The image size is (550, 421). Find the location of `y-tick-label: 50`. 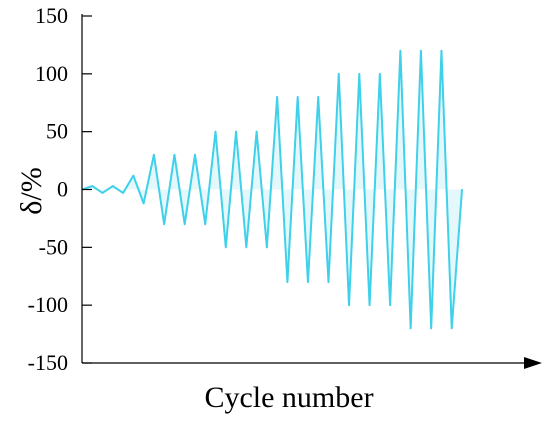

y-tick-label: 50 is located at coordinates (57, 131).